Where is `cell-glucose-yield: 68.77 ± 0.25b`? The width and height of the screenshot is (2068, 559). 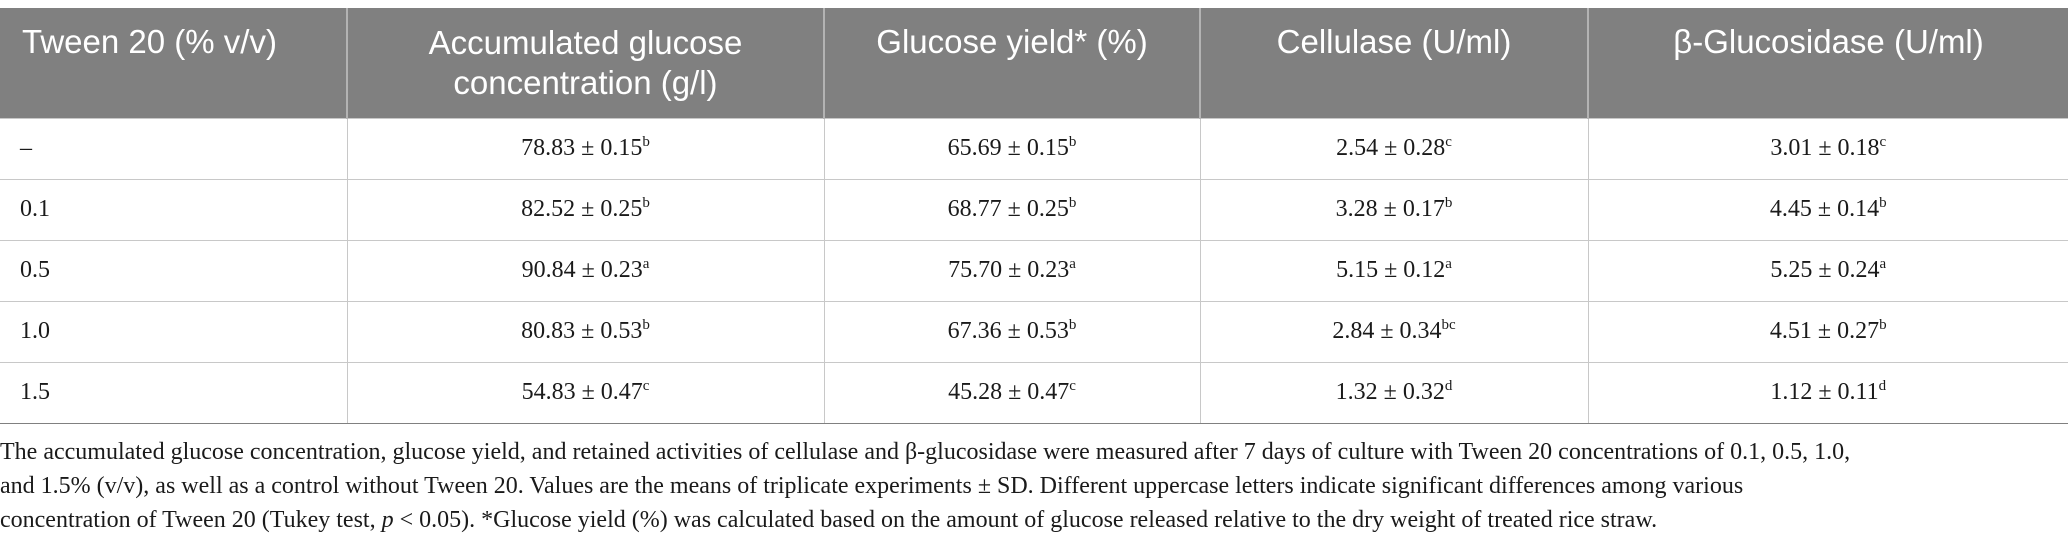
cell-glucose-yield: 68.77 ± 0.25b is located at coordinates (1012, 209).